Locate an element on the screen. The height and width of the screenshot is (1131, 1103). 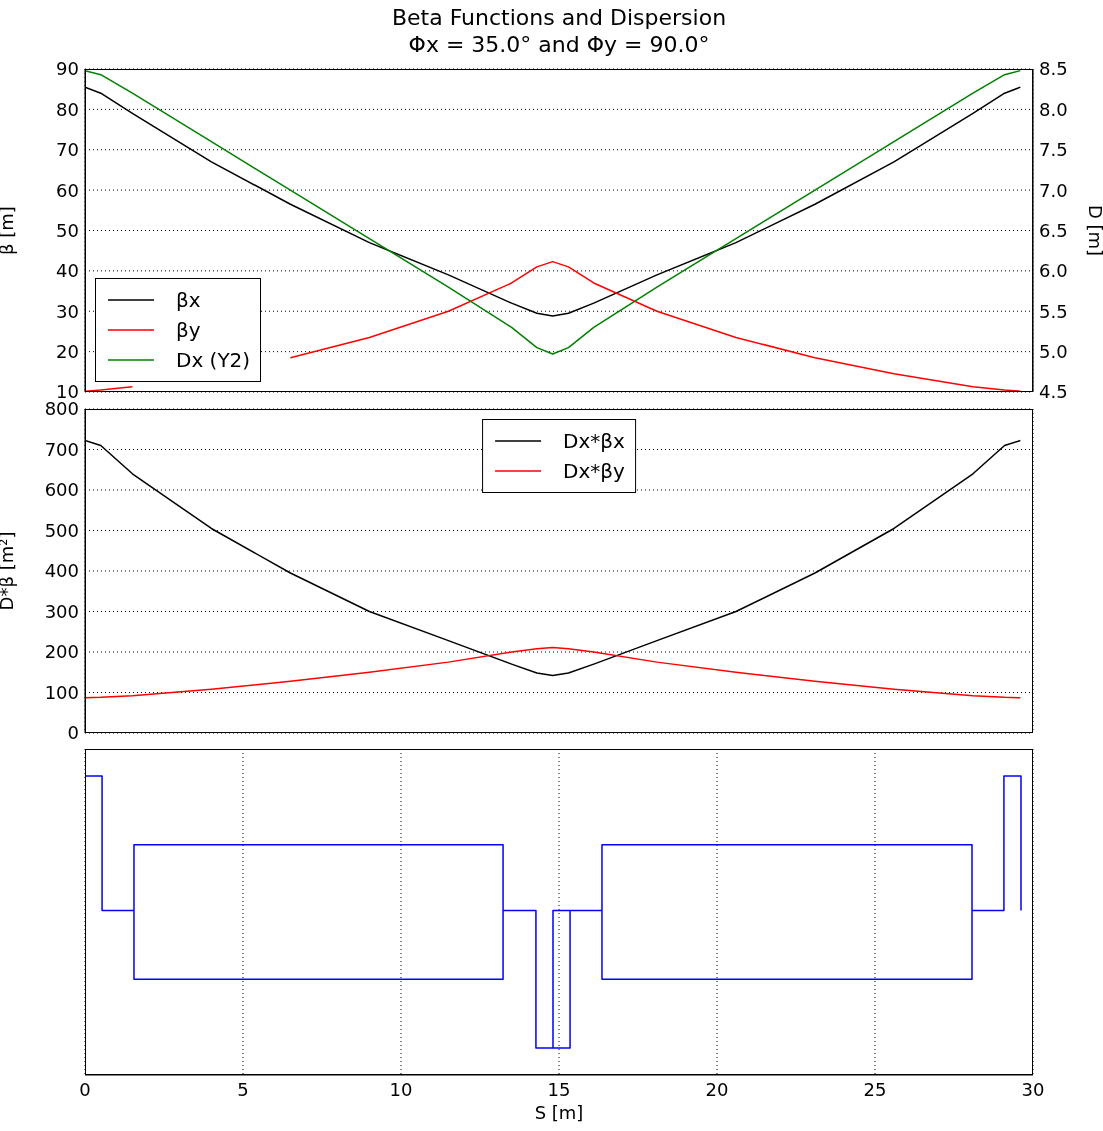
x-tick-label: 20 is located at coordinates (717, 1089).